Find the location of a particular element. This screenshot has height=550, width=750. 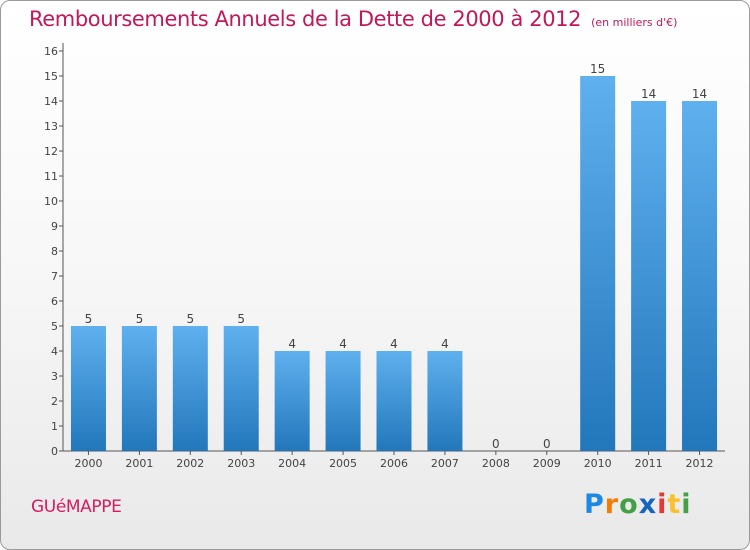

y-tick-label: 11 is located at coordinates (51, 176).